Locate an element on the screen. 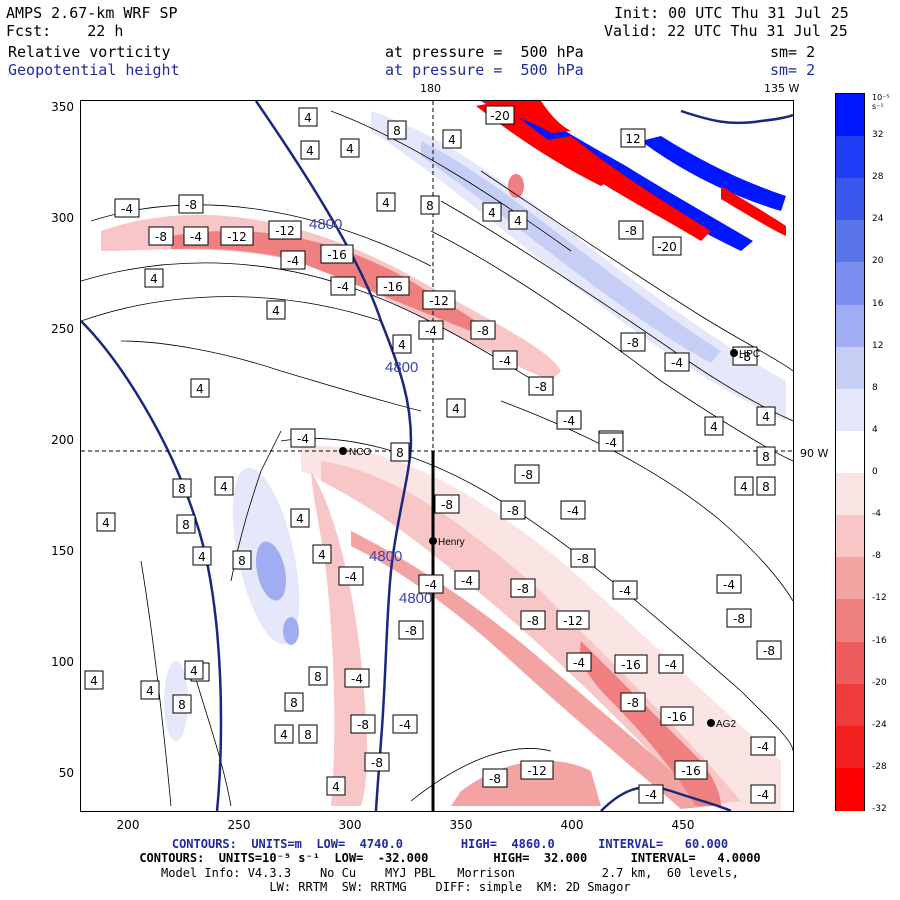  height-label: 4800 is located at coordinates (385, 556).